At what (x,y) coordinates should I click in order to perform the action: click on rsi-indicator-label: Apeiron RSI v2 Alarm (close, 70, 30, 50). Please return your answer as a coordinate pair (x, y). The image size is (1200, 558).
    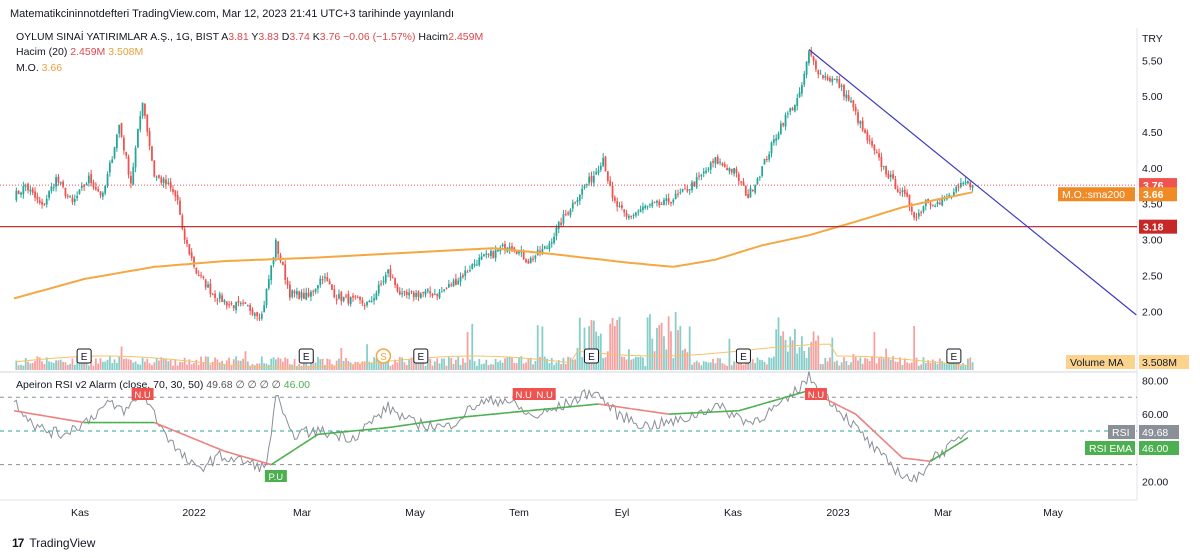
    Looking at the image, I should click on (110, 385).